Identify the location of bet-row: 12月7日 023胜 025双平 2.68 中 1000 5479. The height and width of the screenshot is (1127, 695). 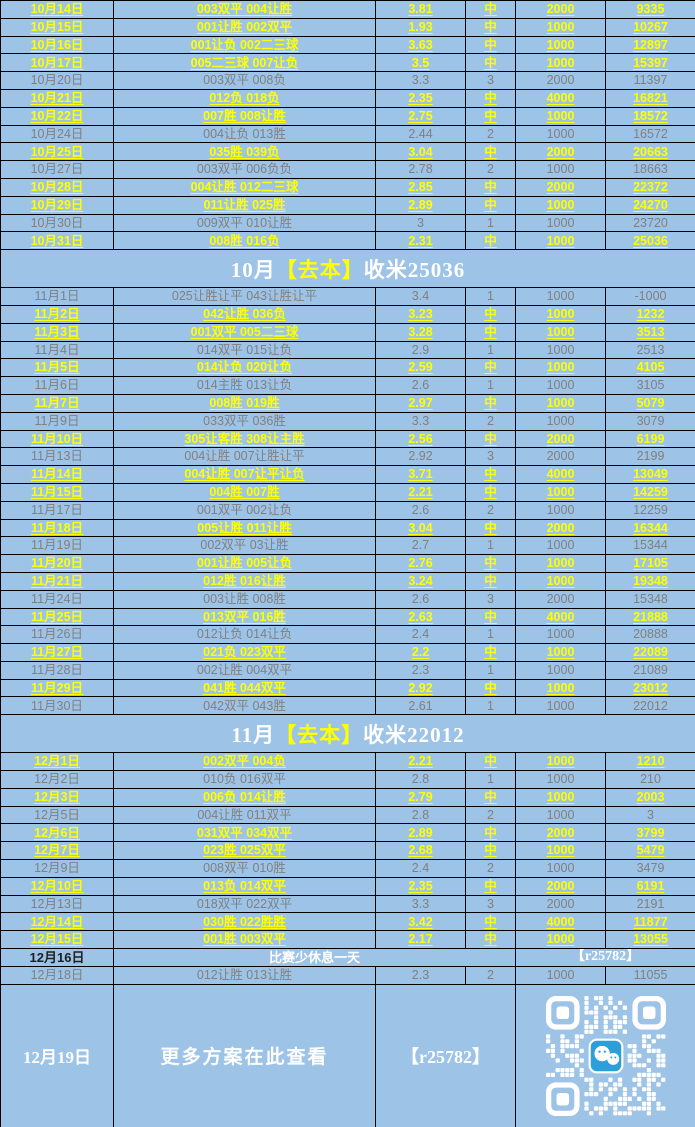
(347, 851).